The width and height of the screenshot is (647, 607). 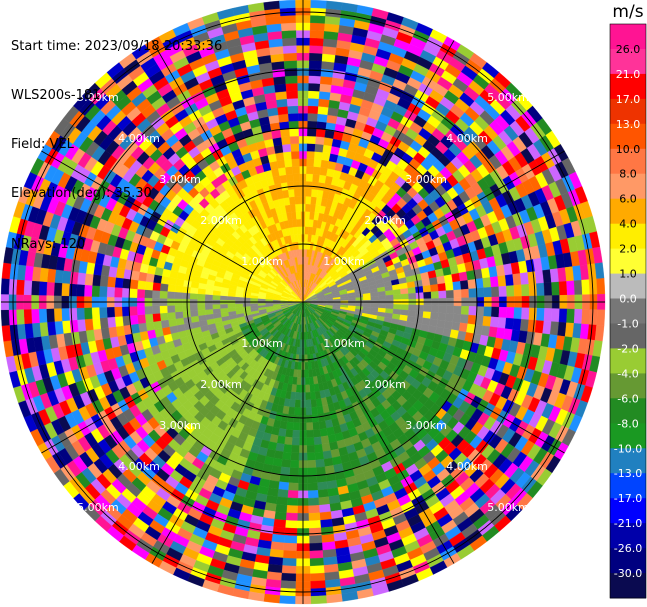 I want to click on instrument-label: WLS200s-181, so click(x=56, y=96).